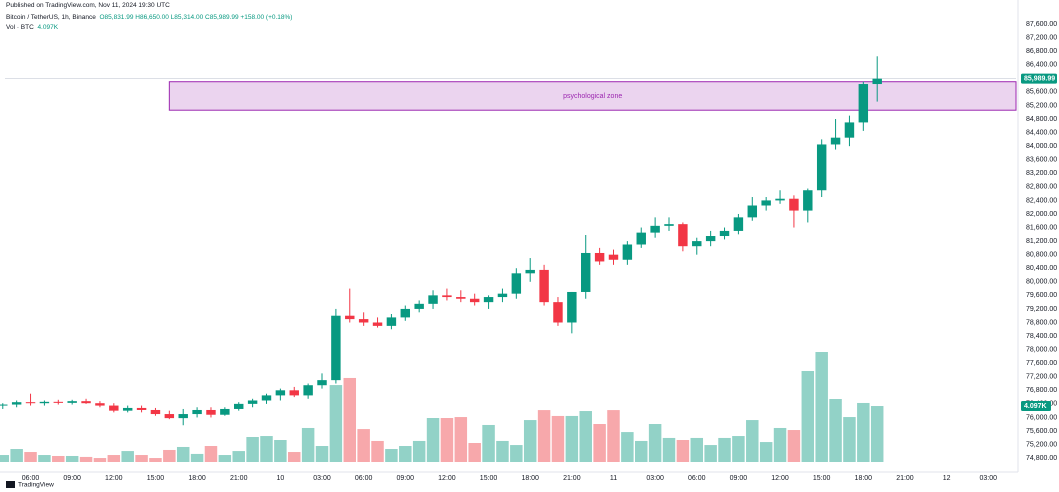  Describe the element at coordinates (10, 484) in the screenshot. I see `brand-logo` at that location.